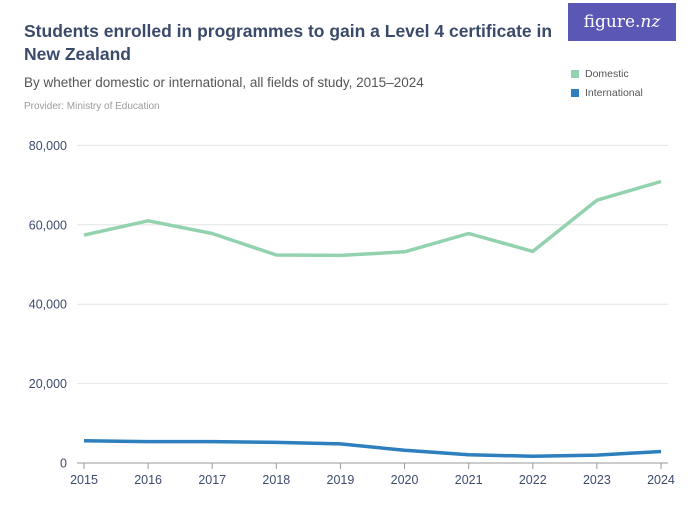  What do you see at coordinates (92, 106) in the screenshot?
I see `provider-credit: Provider: Ministry of Education` at bounding box center [92, 106].